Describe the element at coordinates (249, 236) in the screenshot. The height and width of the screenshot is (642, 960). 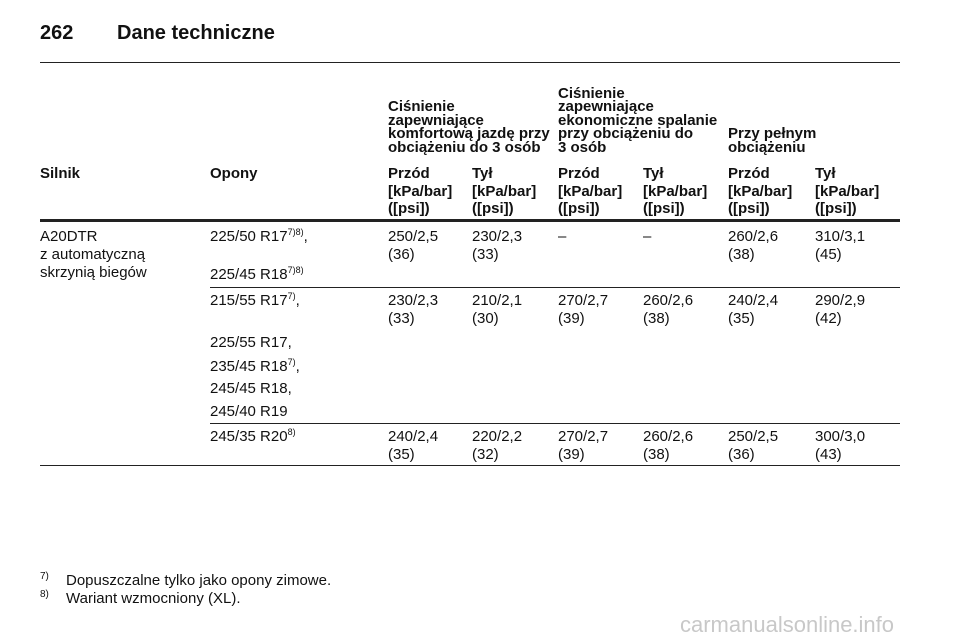
I see `tire-size: 225/50 R17` at that location.